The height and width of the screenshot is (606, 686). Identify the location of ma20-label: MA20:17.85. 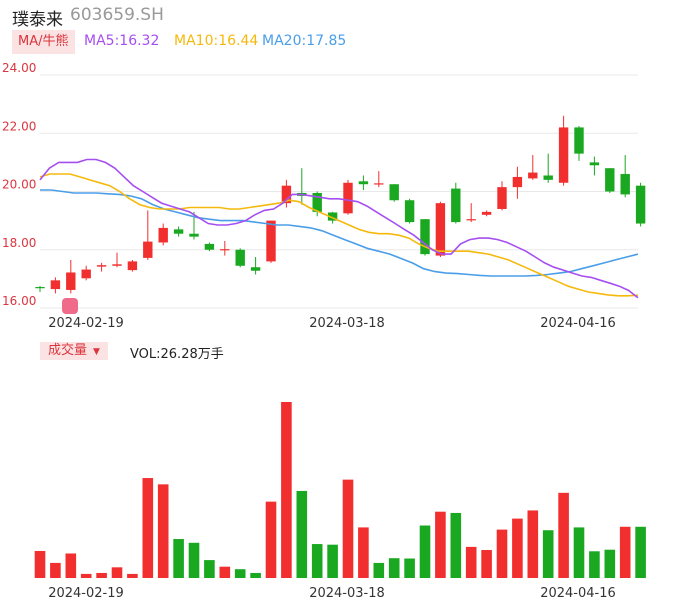
(304, 41).